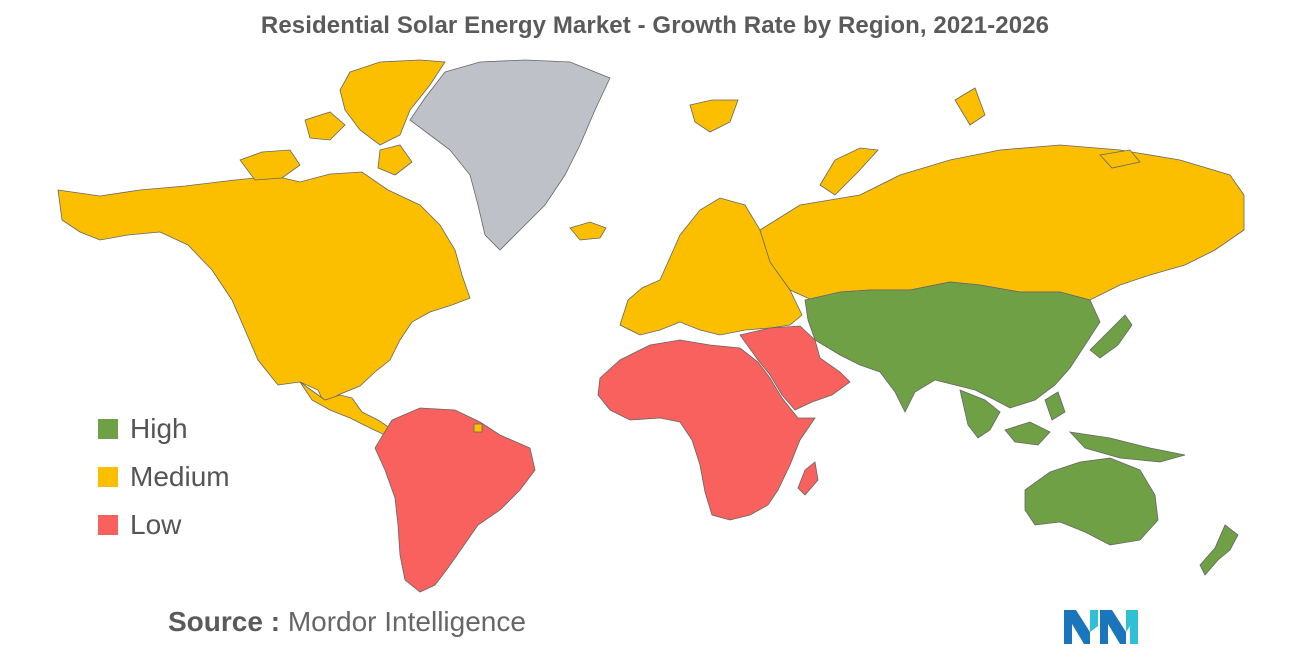  What do you see at coordinates (714, 116) in the screenshot?
I see `region-svalbard` at bounding box center [714, 116].